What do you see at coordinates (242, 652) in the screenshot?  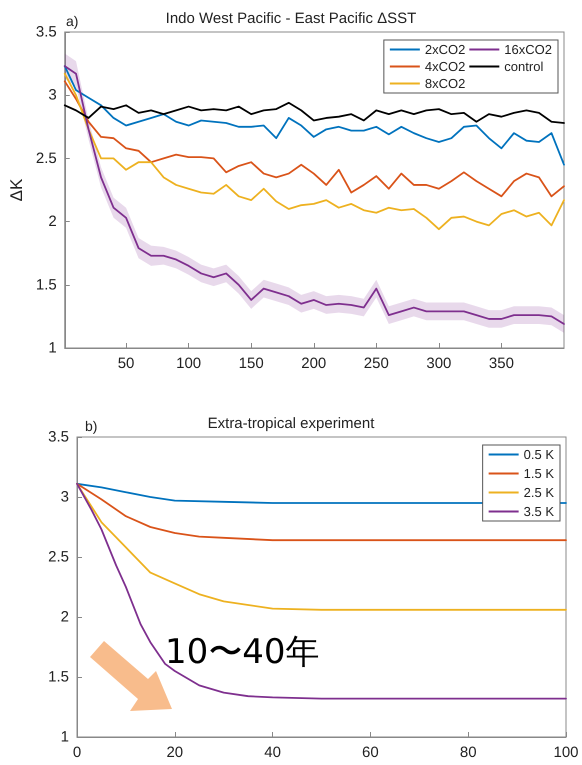 I see `annotation: 10〜40年` at bounding box center [242, 652].